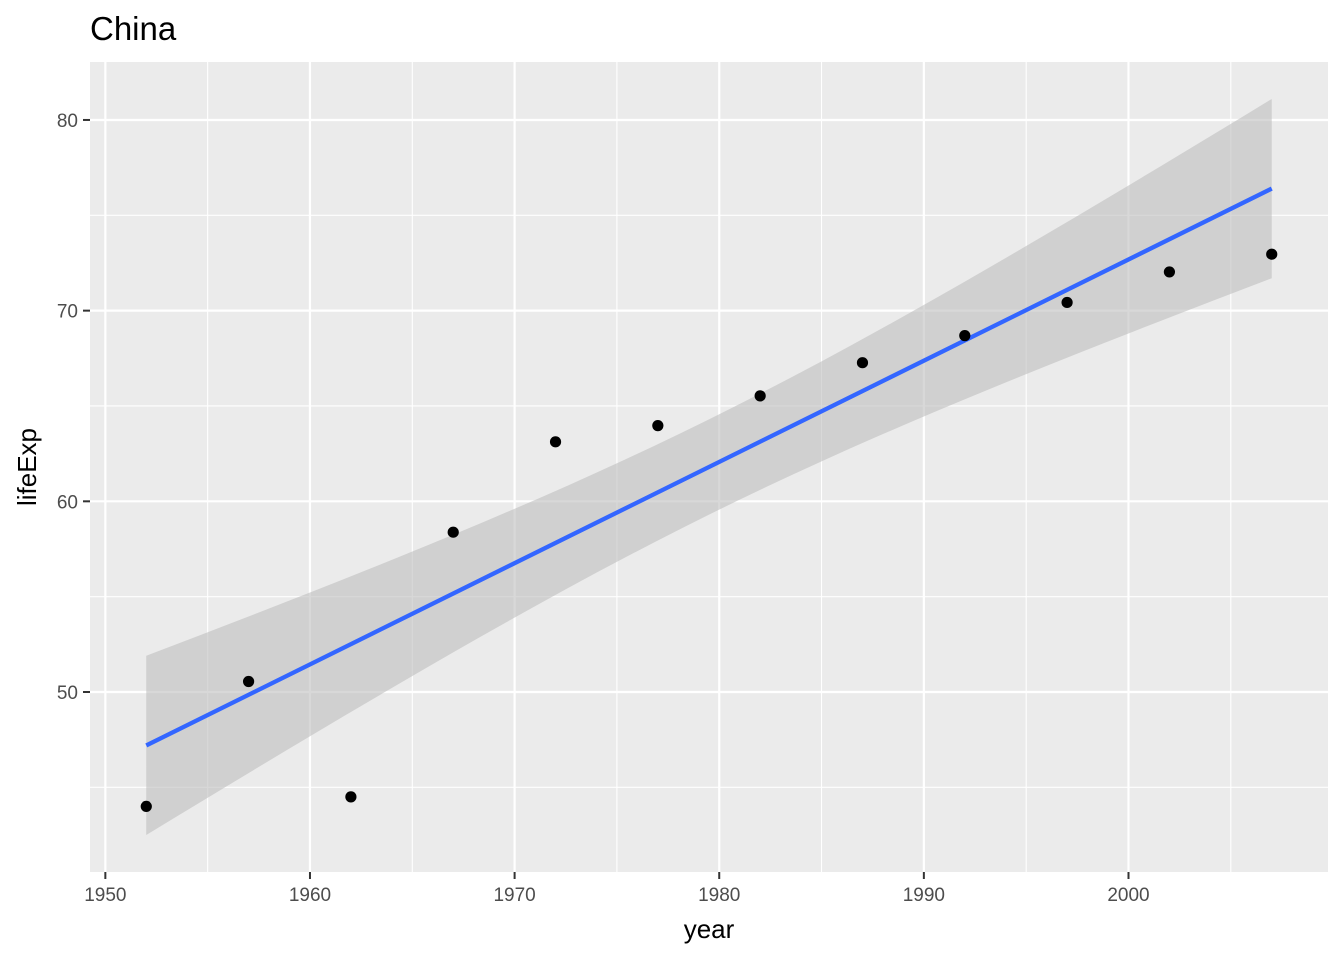 This screenshot has height=960, width=1344. I want to click on y-tick-label: 60, so click(67, 502).